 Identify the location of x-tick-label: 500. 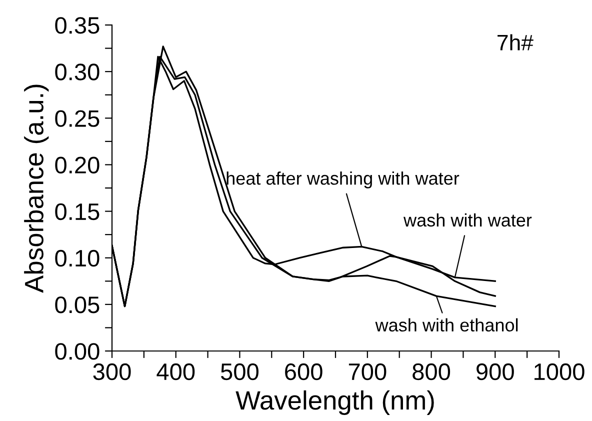
(239, 371).